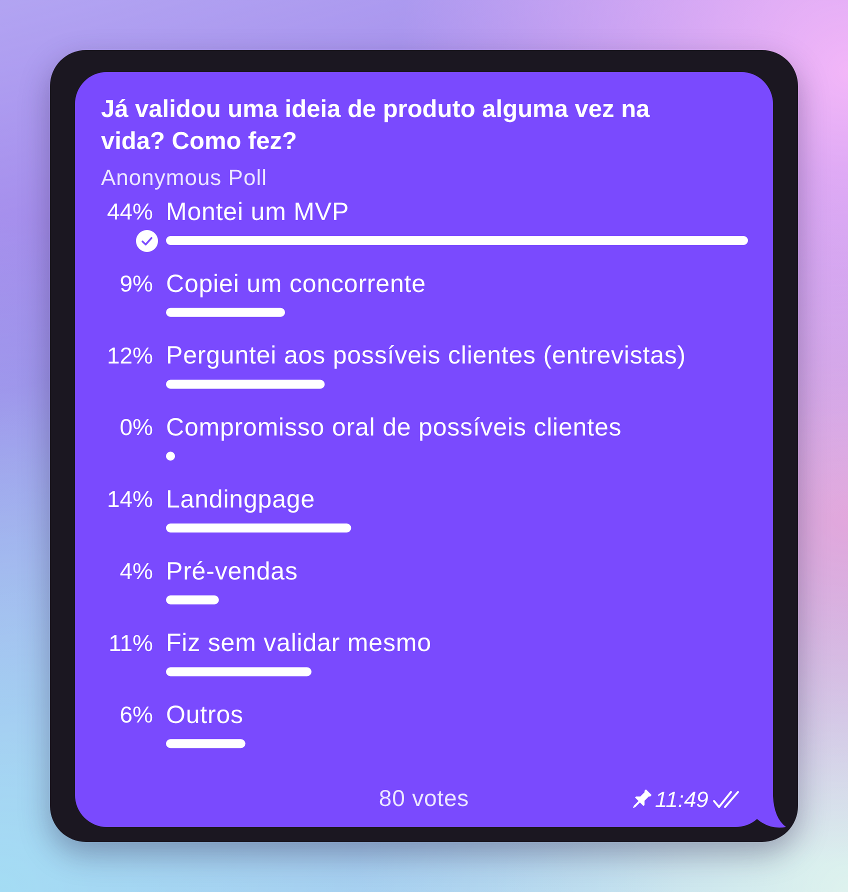 The height and width of the screenshot is (892, 848). I want to click on y-tick-label: Fiz sem validar mesmo, so click(299, 643).